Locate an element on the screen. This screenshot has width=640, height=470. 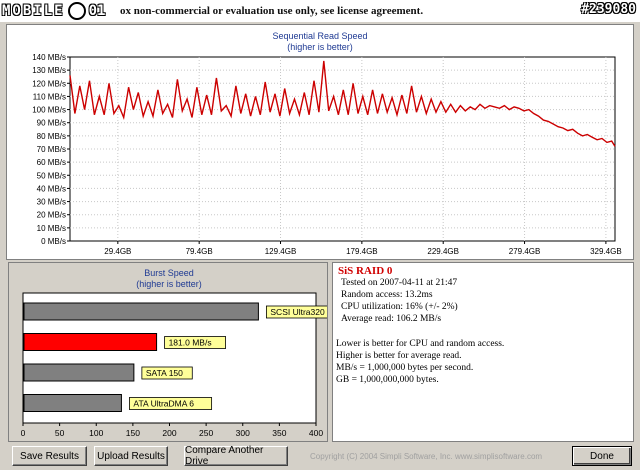
bar-highlight is located at coordinates (90, 342).